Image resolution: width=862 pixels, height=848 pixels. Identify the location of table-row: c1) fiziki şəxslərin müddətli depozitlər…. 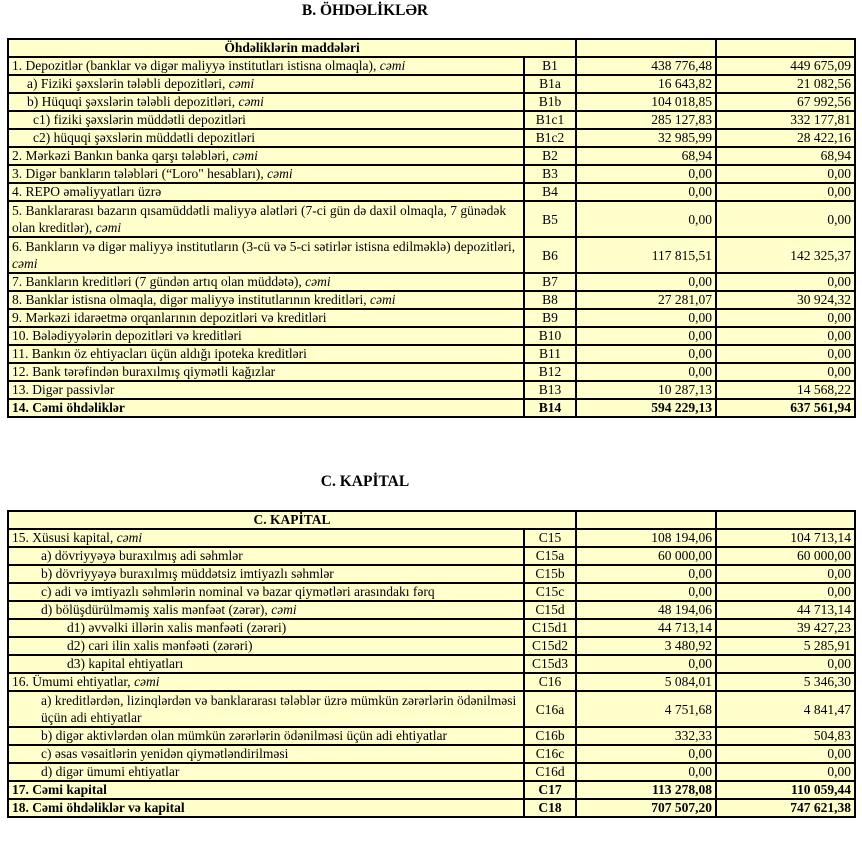
(432, 120).